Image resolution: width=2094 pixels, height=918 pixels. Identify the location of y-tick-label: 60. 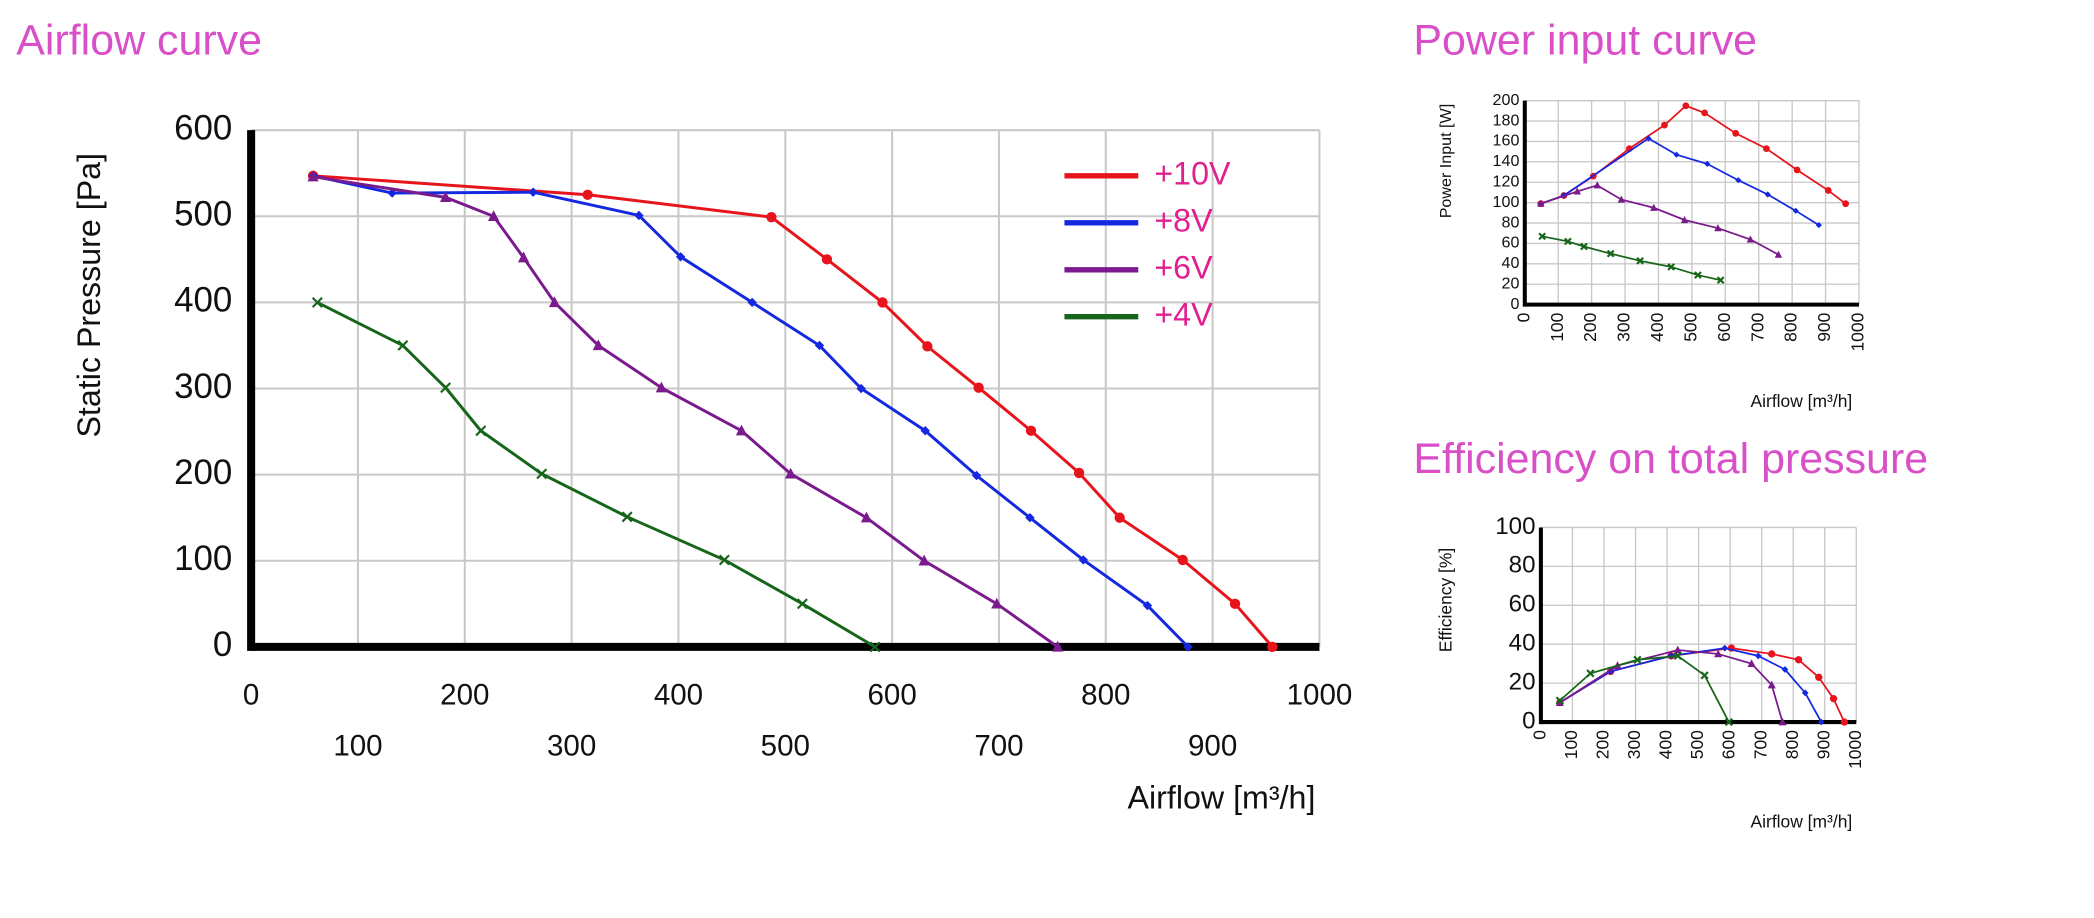
(1511, 243).